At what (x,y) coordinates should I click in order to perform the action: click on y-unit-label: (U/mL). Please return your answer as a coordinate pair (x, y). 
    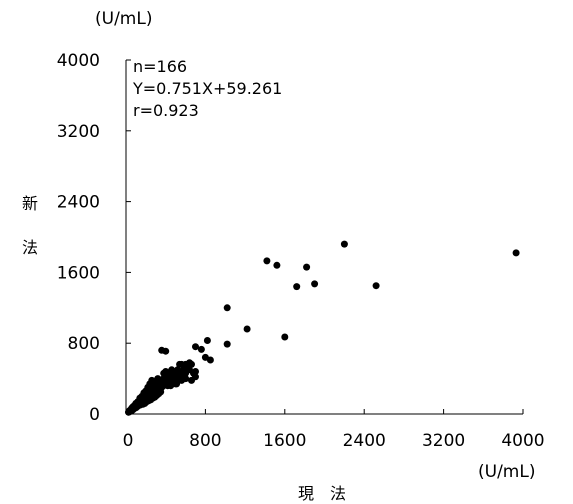
    Looking at the image, I should click on (123, 19).